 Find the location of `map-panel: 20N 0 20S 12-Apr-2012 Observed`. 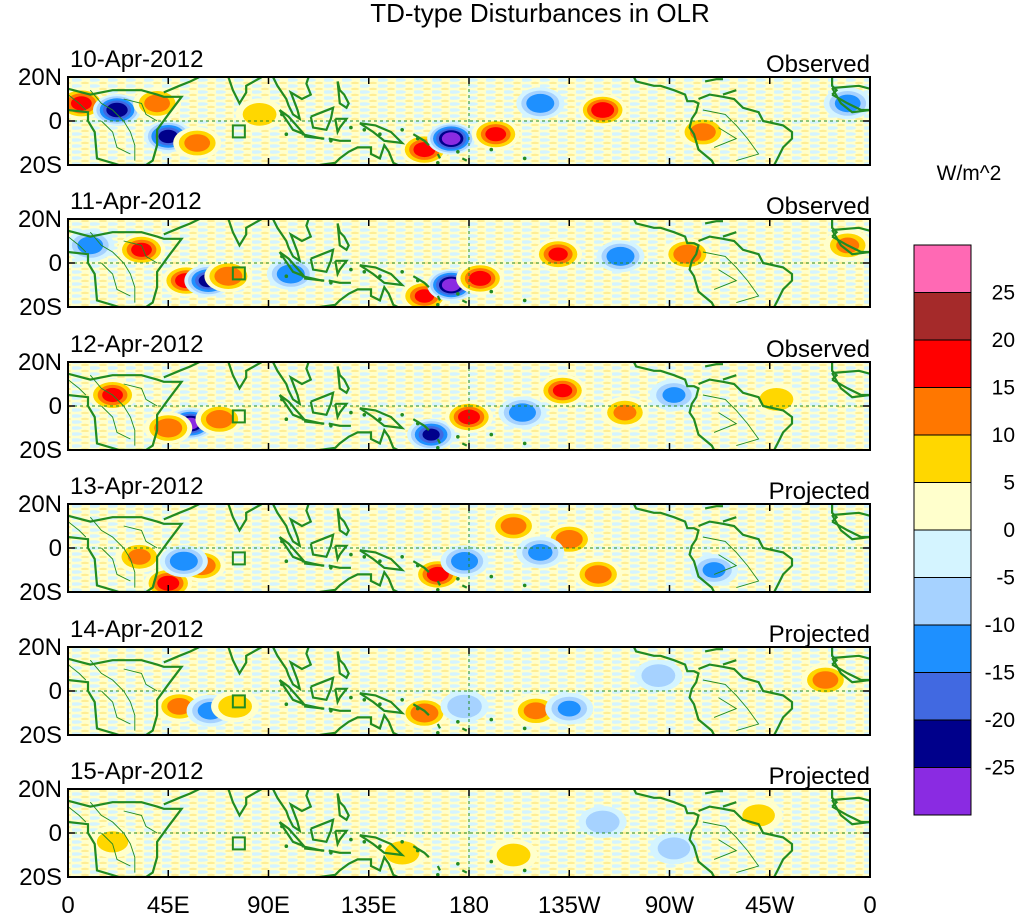

map-panel: 20N 0 20S 12-Apr-2012 Observed is located at coordinates (444, 397).